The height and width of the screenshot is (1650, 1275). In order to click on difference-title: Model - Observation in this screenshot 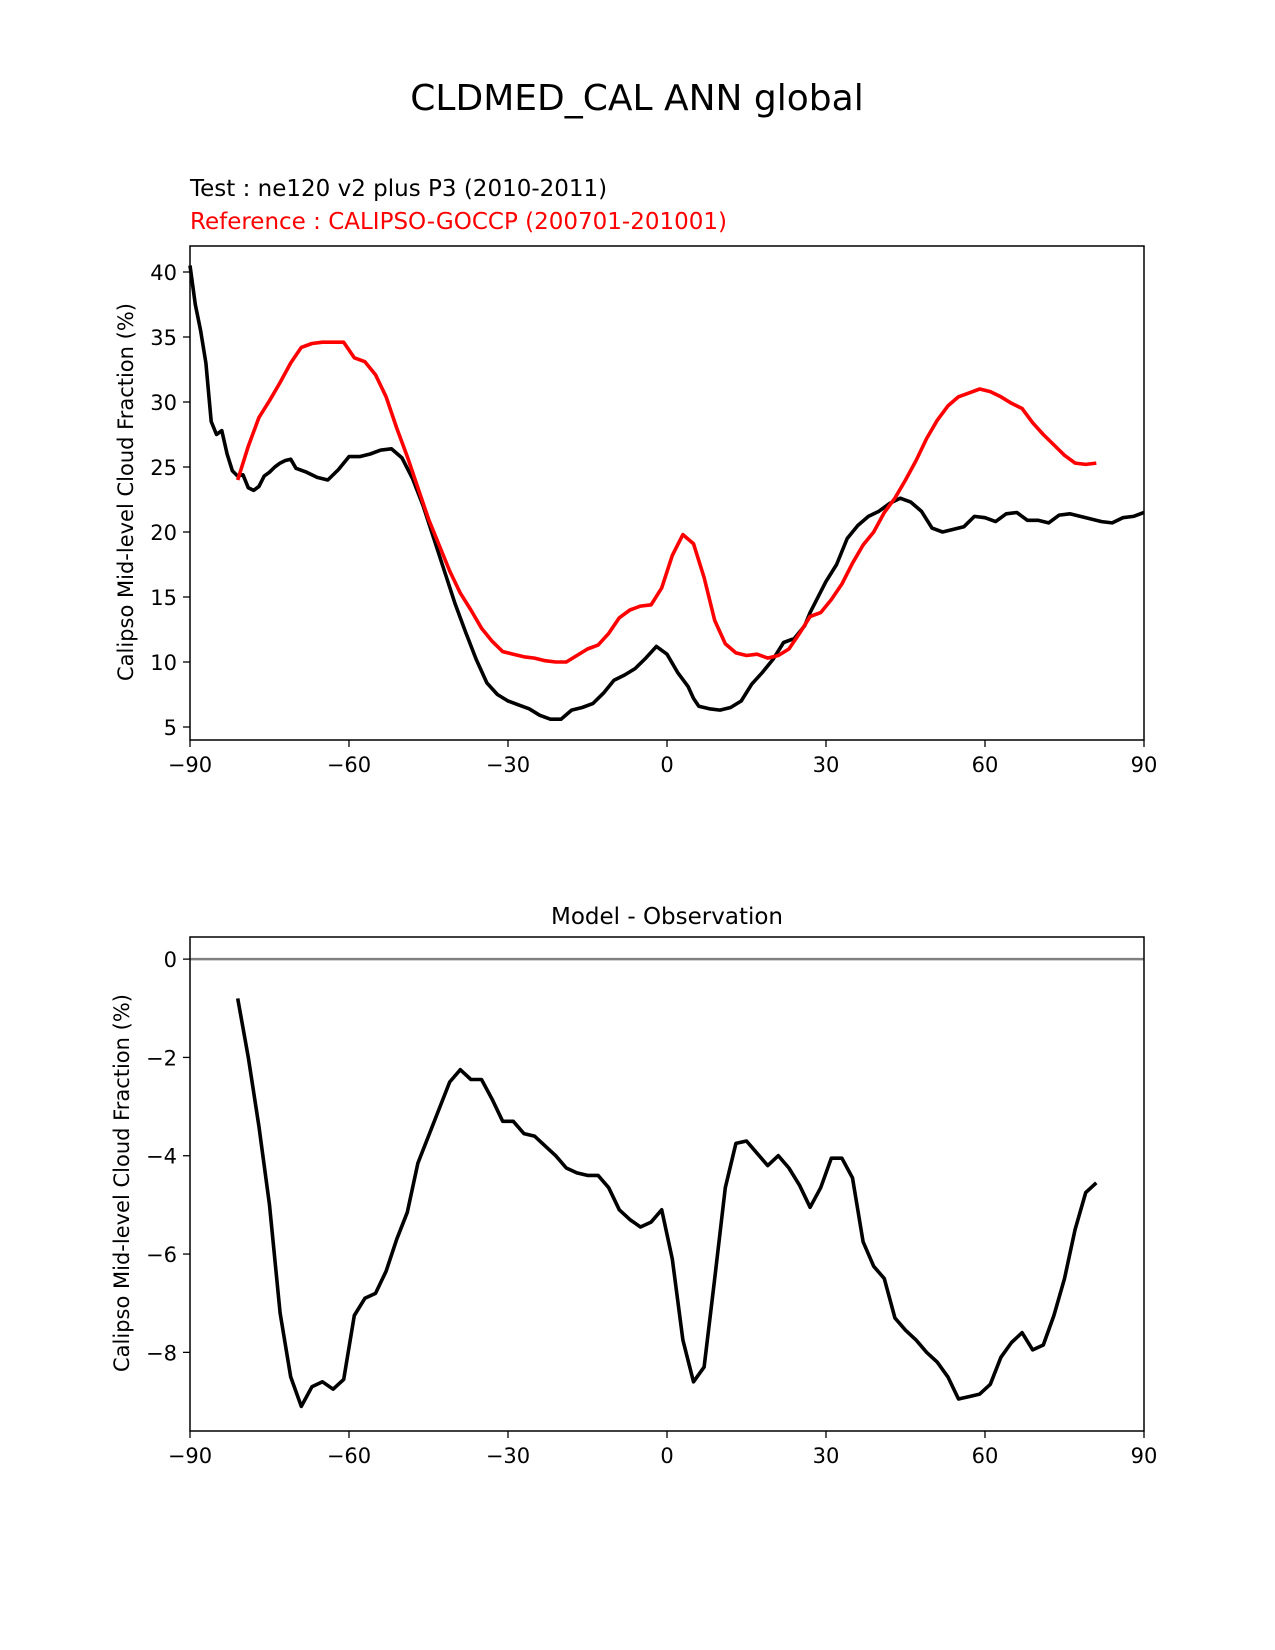, I will do `click(667, 917)`.